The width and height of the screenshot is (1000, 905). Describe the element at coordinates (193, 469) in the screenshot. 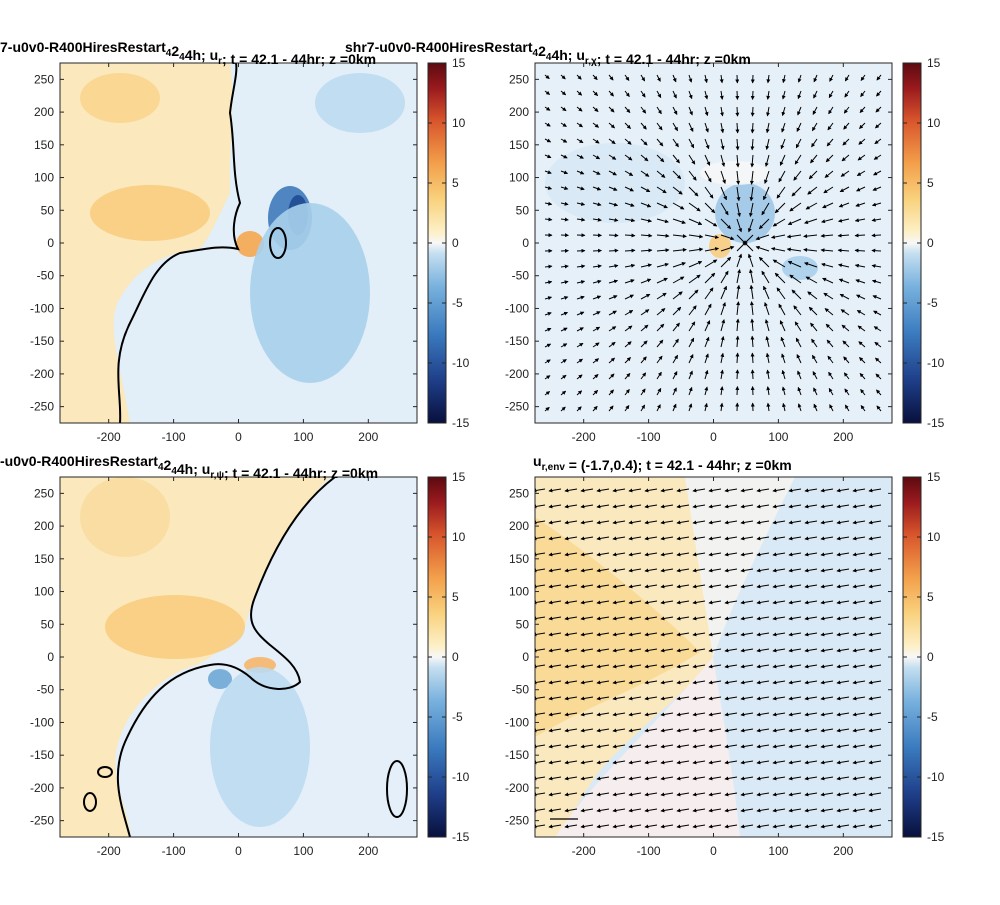

I see `title-text: 4h; u` at that location.